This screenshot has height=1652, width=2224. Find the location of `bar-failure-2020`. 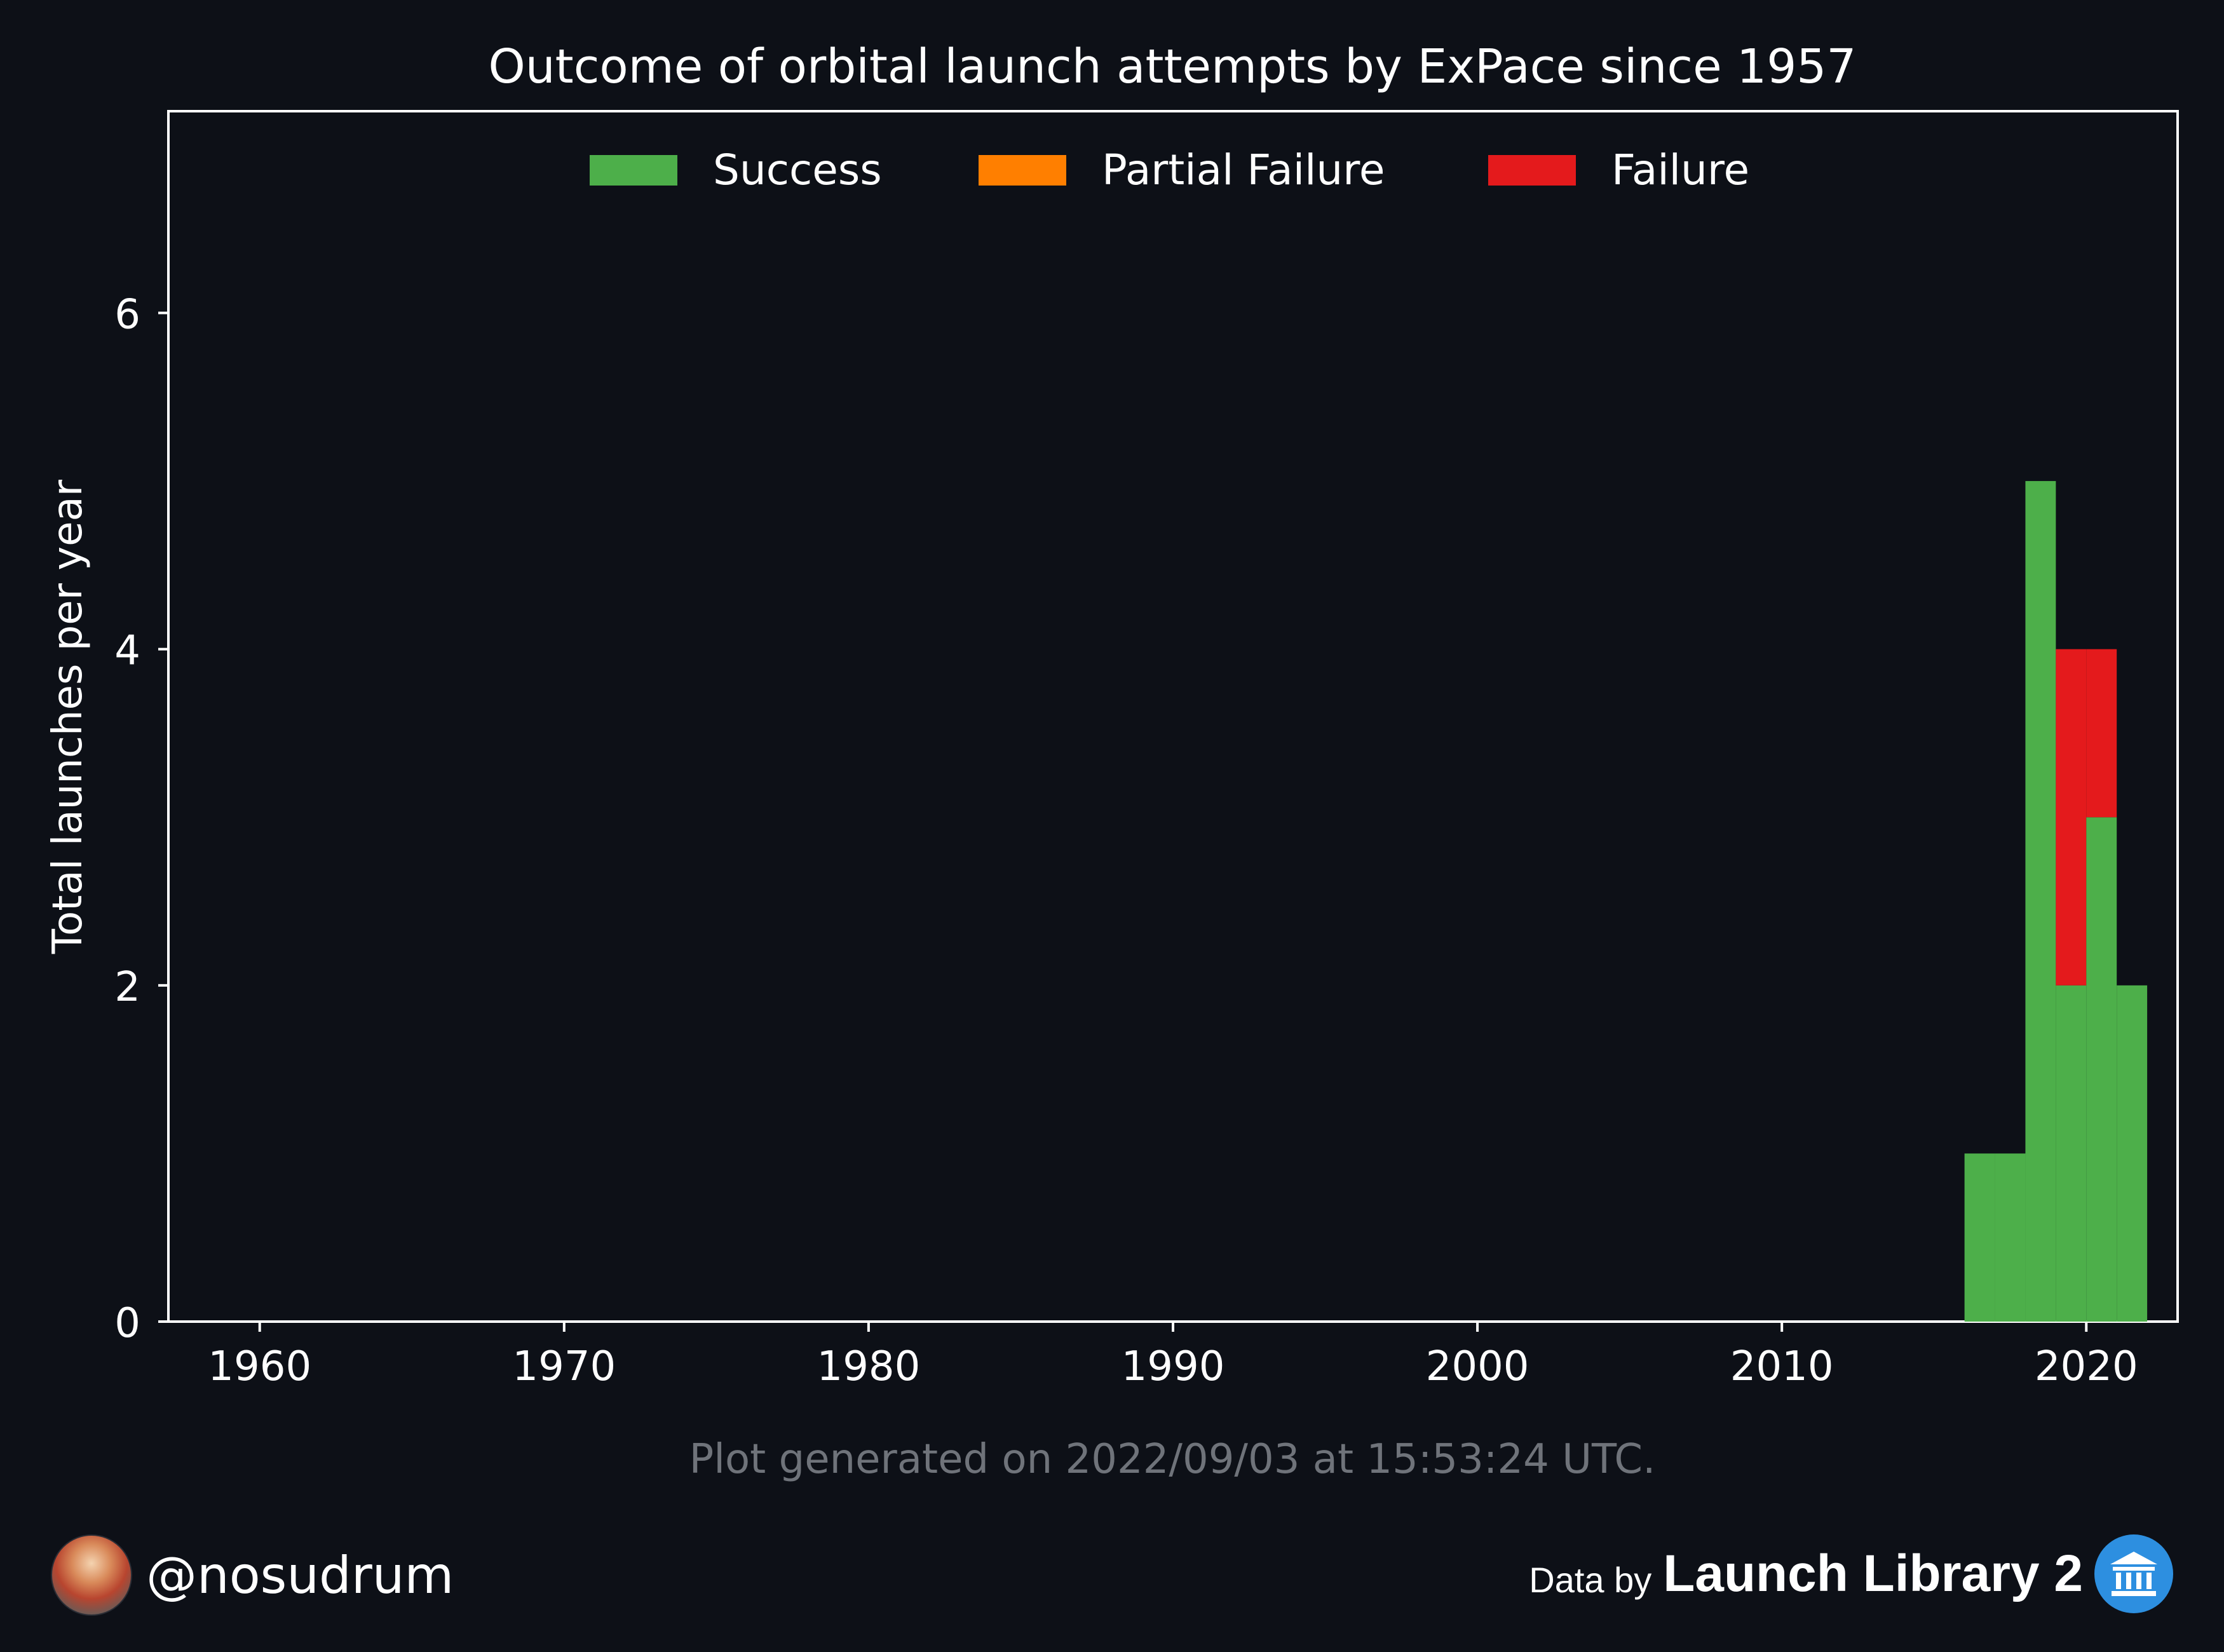

bar-failure-2020 is located at coordinates (2071, 817).